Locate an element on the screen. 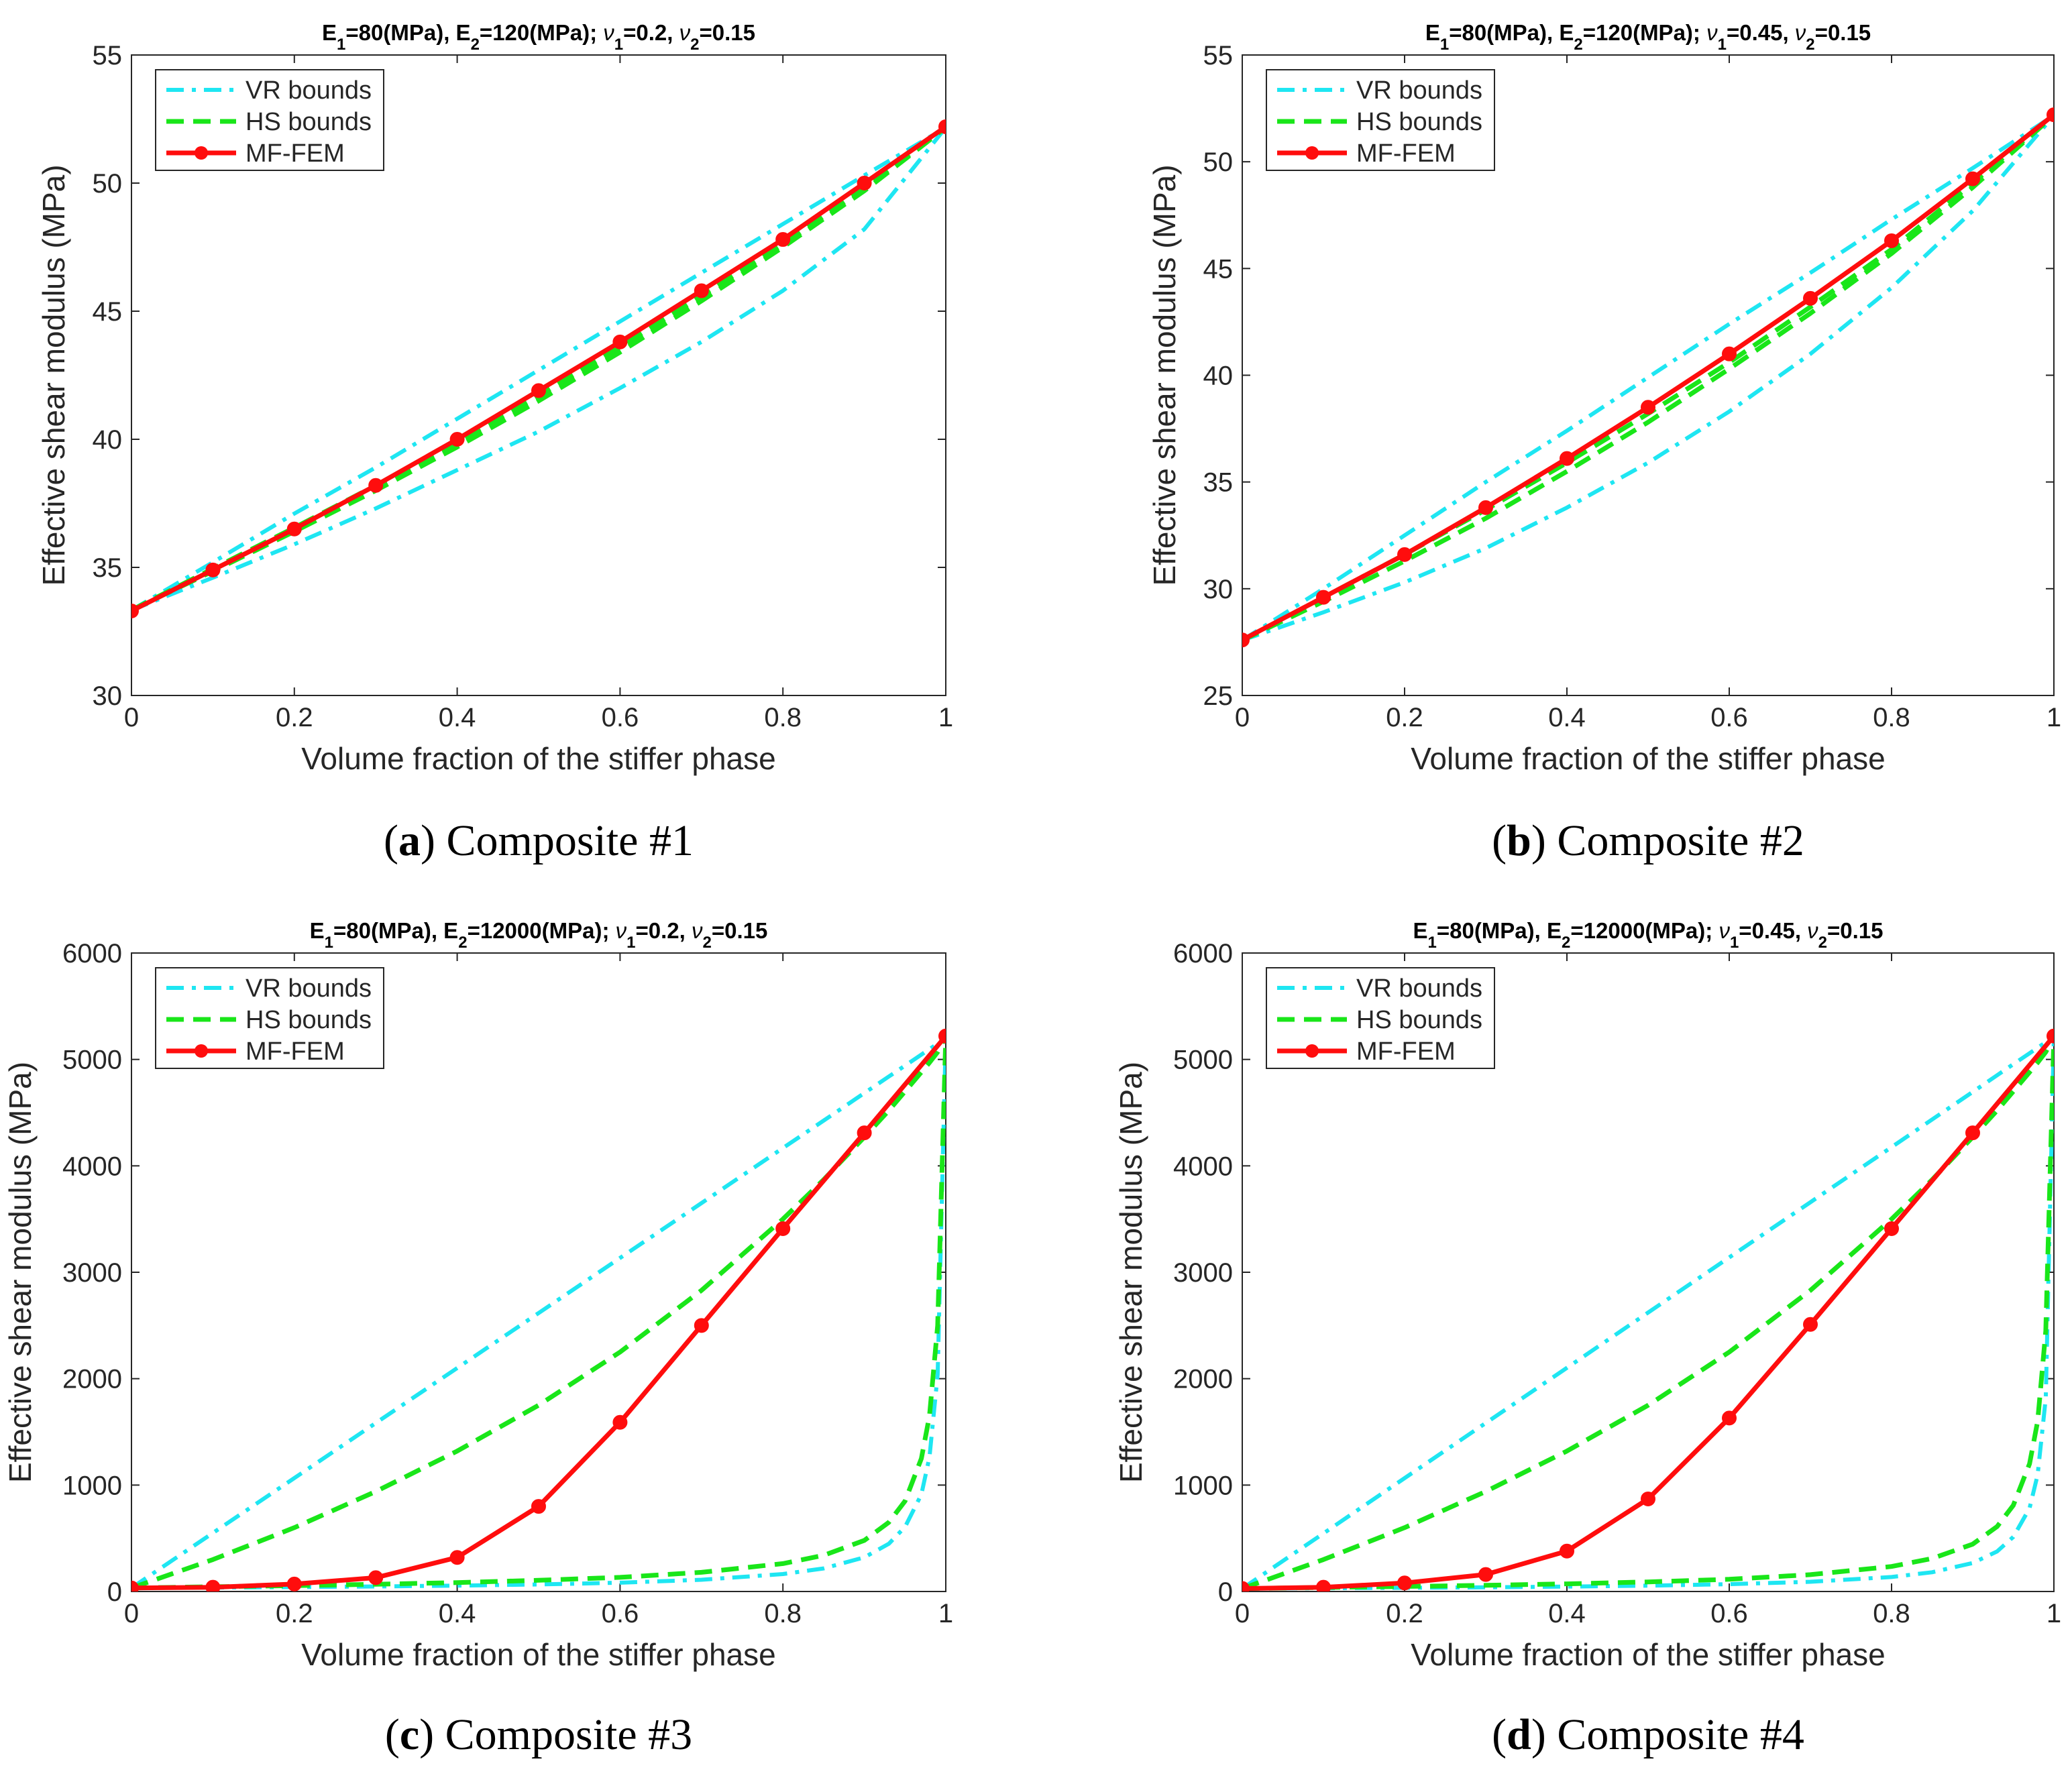  x-tick-label: 0.4 is located at coordinates (457, 1613).